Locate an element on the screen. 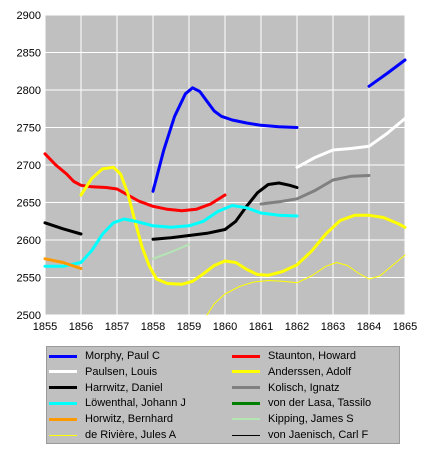 The image size is (426, 452). y-tick-label: 2900 is located at coordinates (29, 16).